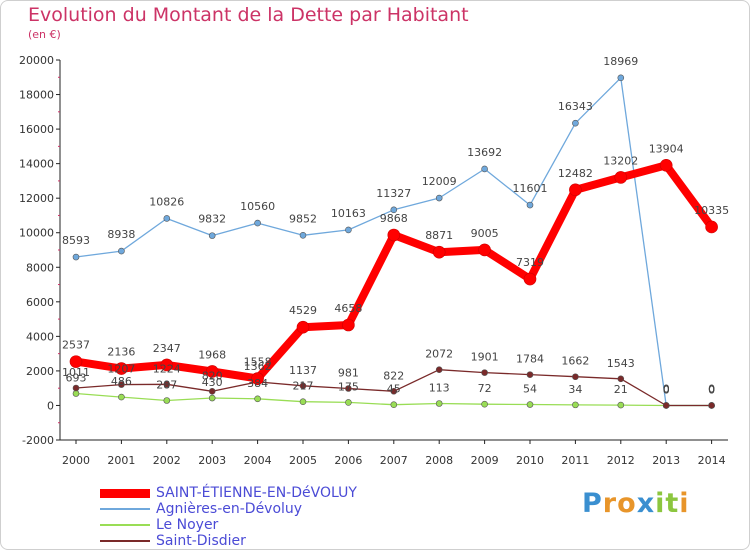 This screenshot has height=550, width=750. I want to click on data-label-le-noyer: 287, so click(166, 384).